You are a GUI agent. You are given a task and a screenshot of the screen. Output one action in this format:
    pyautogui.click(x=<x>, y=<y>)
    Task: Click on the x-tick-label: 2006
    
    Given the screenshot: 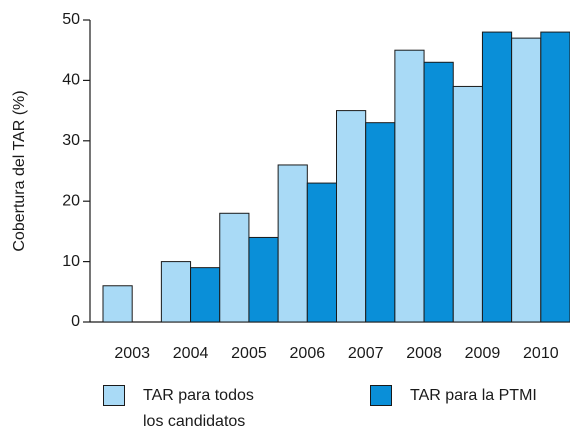 What is the action you would take?
    pyautogui.click(x=308, y=353)
    